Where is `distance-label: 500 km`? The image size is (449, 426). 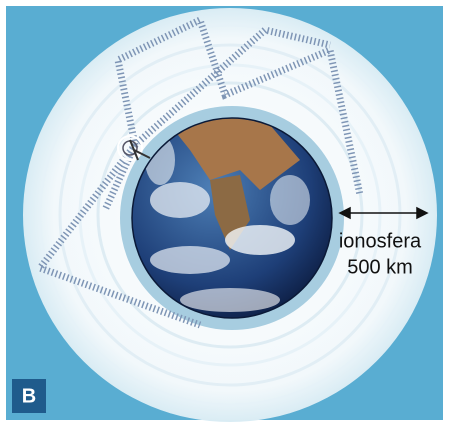 distance-label: 500 km is located at coordinates (380, 267).